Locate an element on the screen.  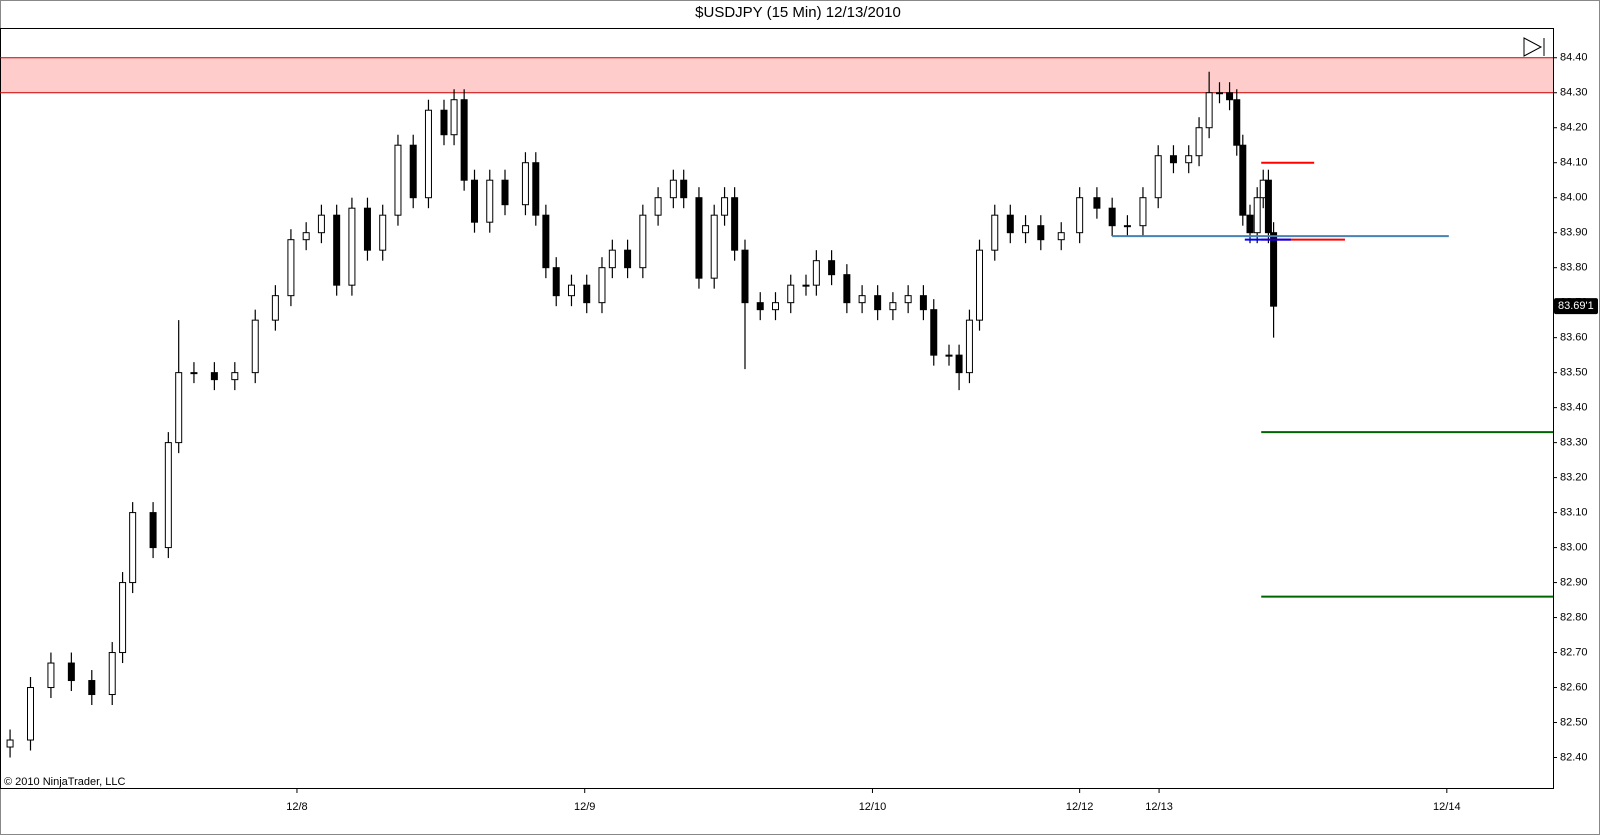
y-tick-label: 82.40 is located at coordinates (1574, 757).